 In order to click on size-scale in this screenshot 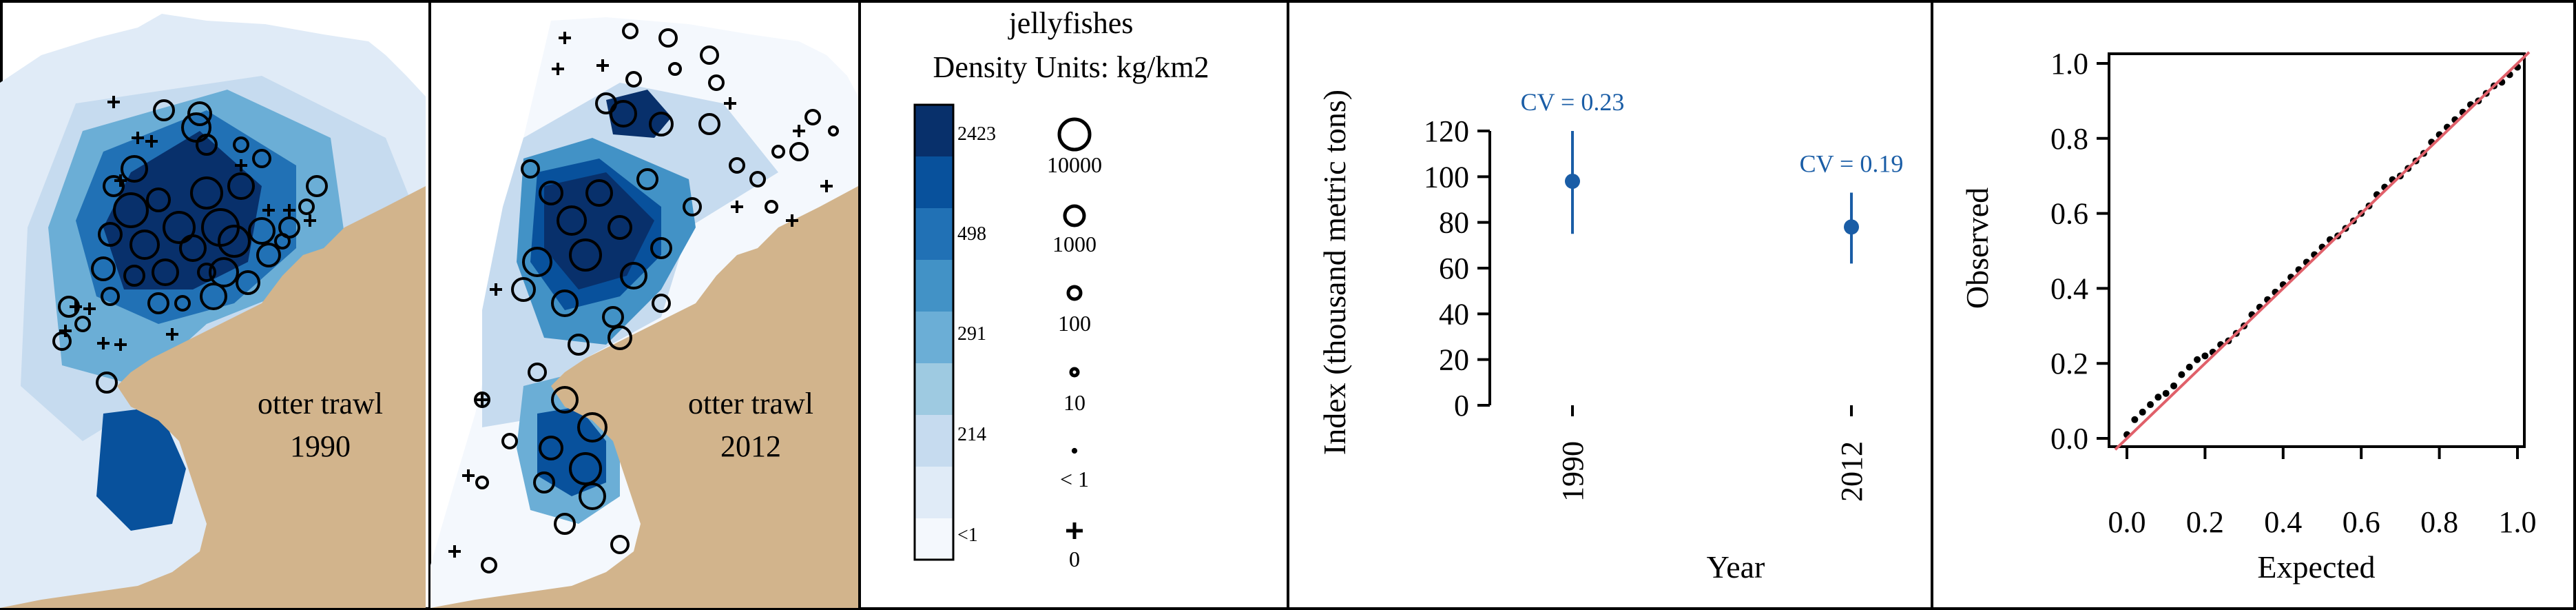, I will do `click(1074, 328)`.